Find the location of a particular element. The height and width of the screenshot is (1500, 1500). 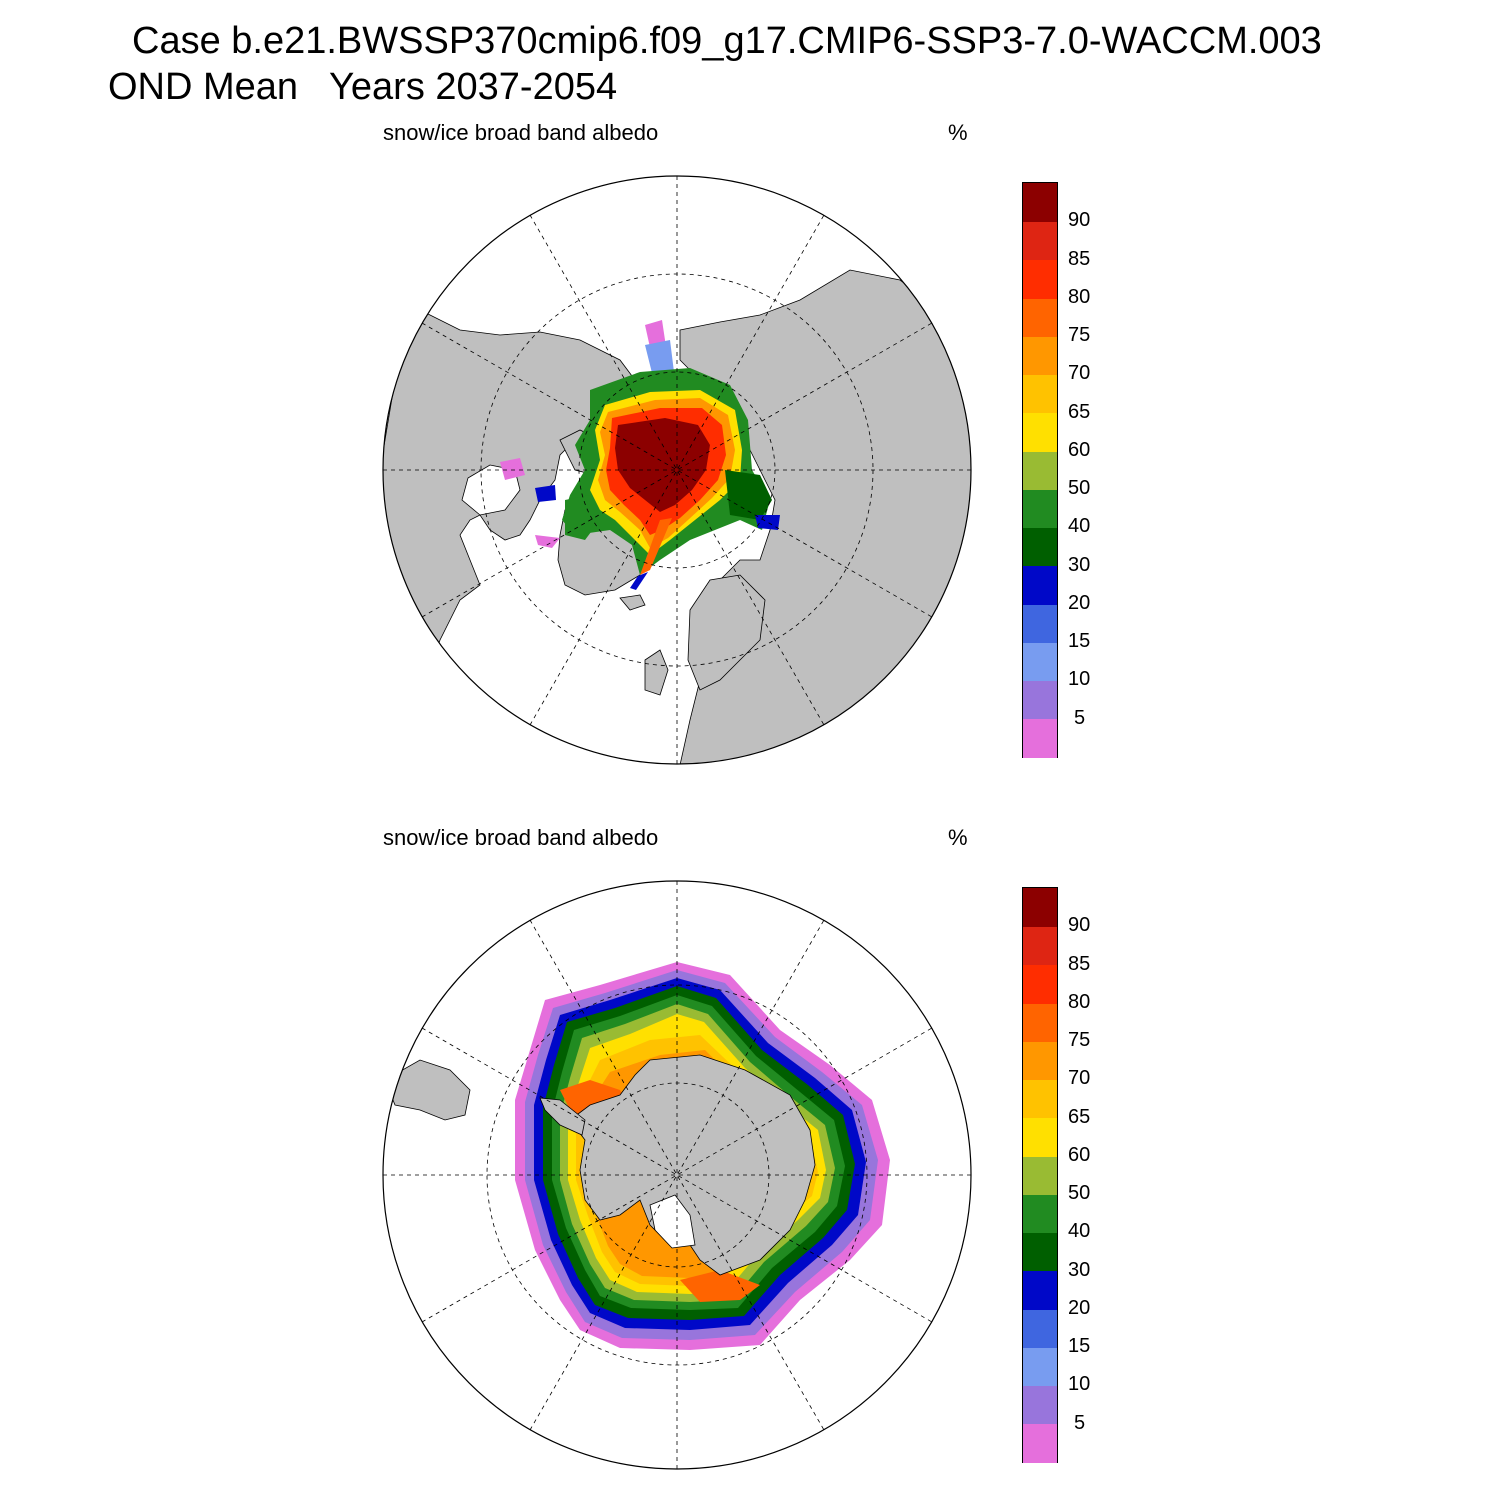

south-colorbar-tick-label: 65 is located at coordinates (1079, 1116).